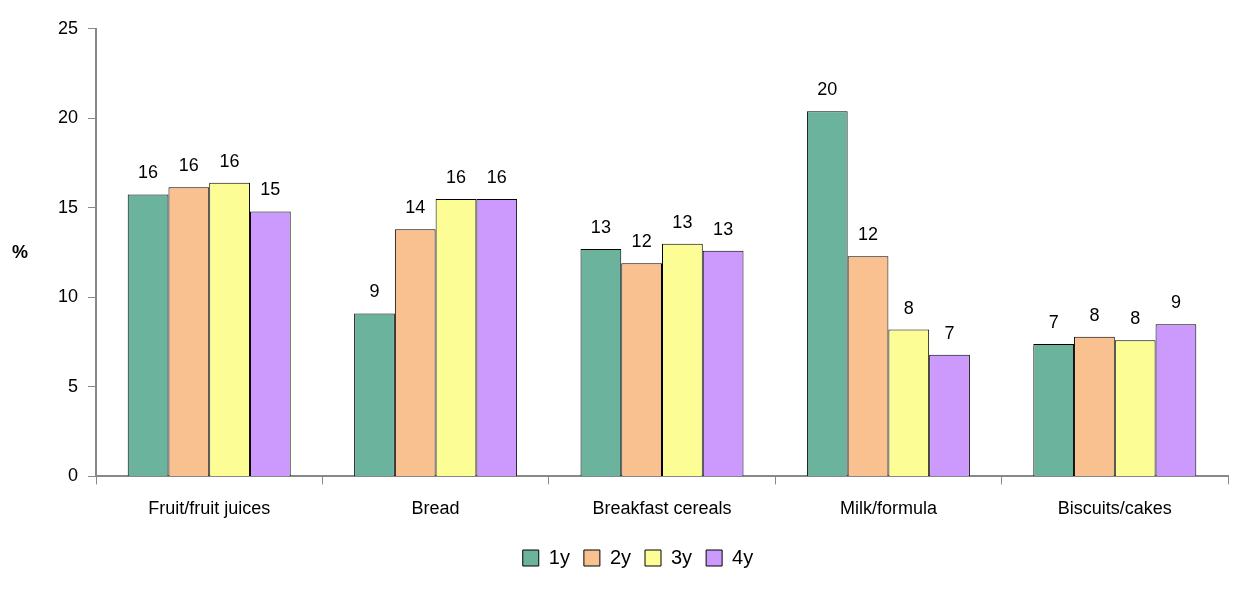 Image resolution: width=1250 pixels, height=590 pixels. What do you see at coordinates (73, 385) in the screenshot?
I see `y-tick-label: 5` at bounding box center [73, 385].